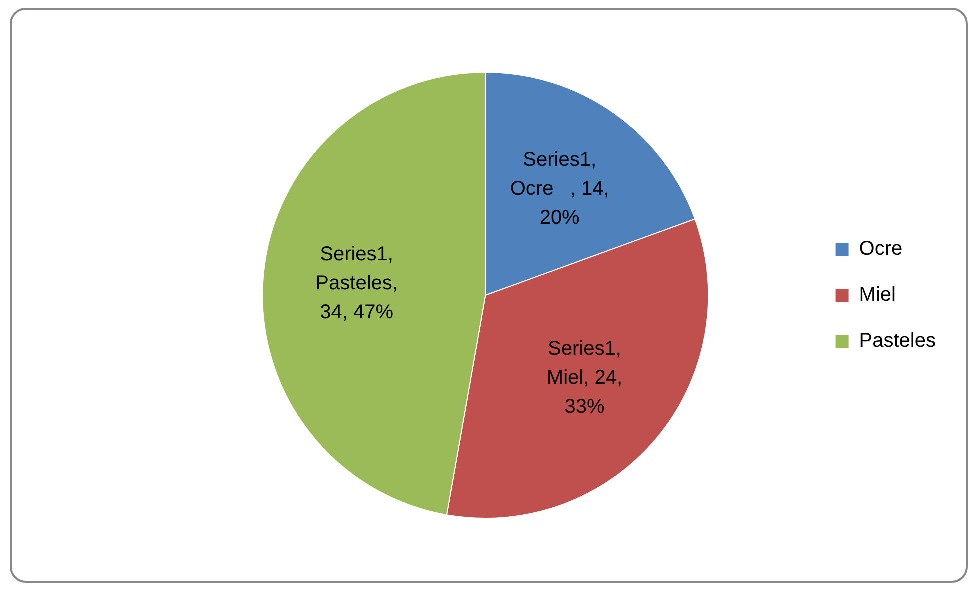 Image resolution: width=972 pixels, height=589 pixels. What do you see at coordinates (897, 341) in the screenshot?
I see `legend-label: Pasteles` at bounding box center [897, 341].